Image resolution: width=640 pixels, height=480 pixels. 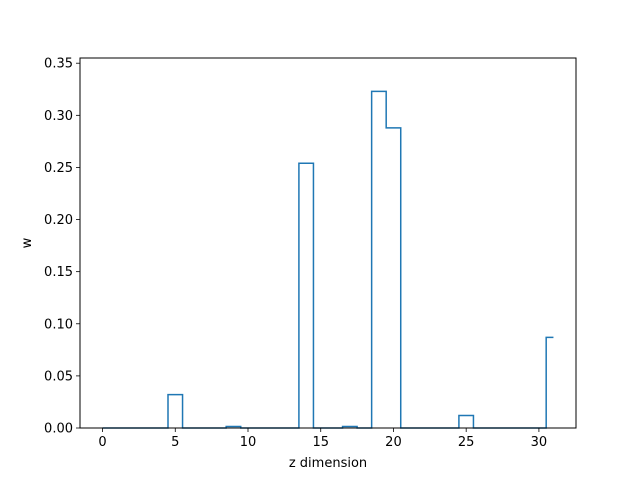 I want to click on y-tick-label: 0.30, so click(x=58, y=116).